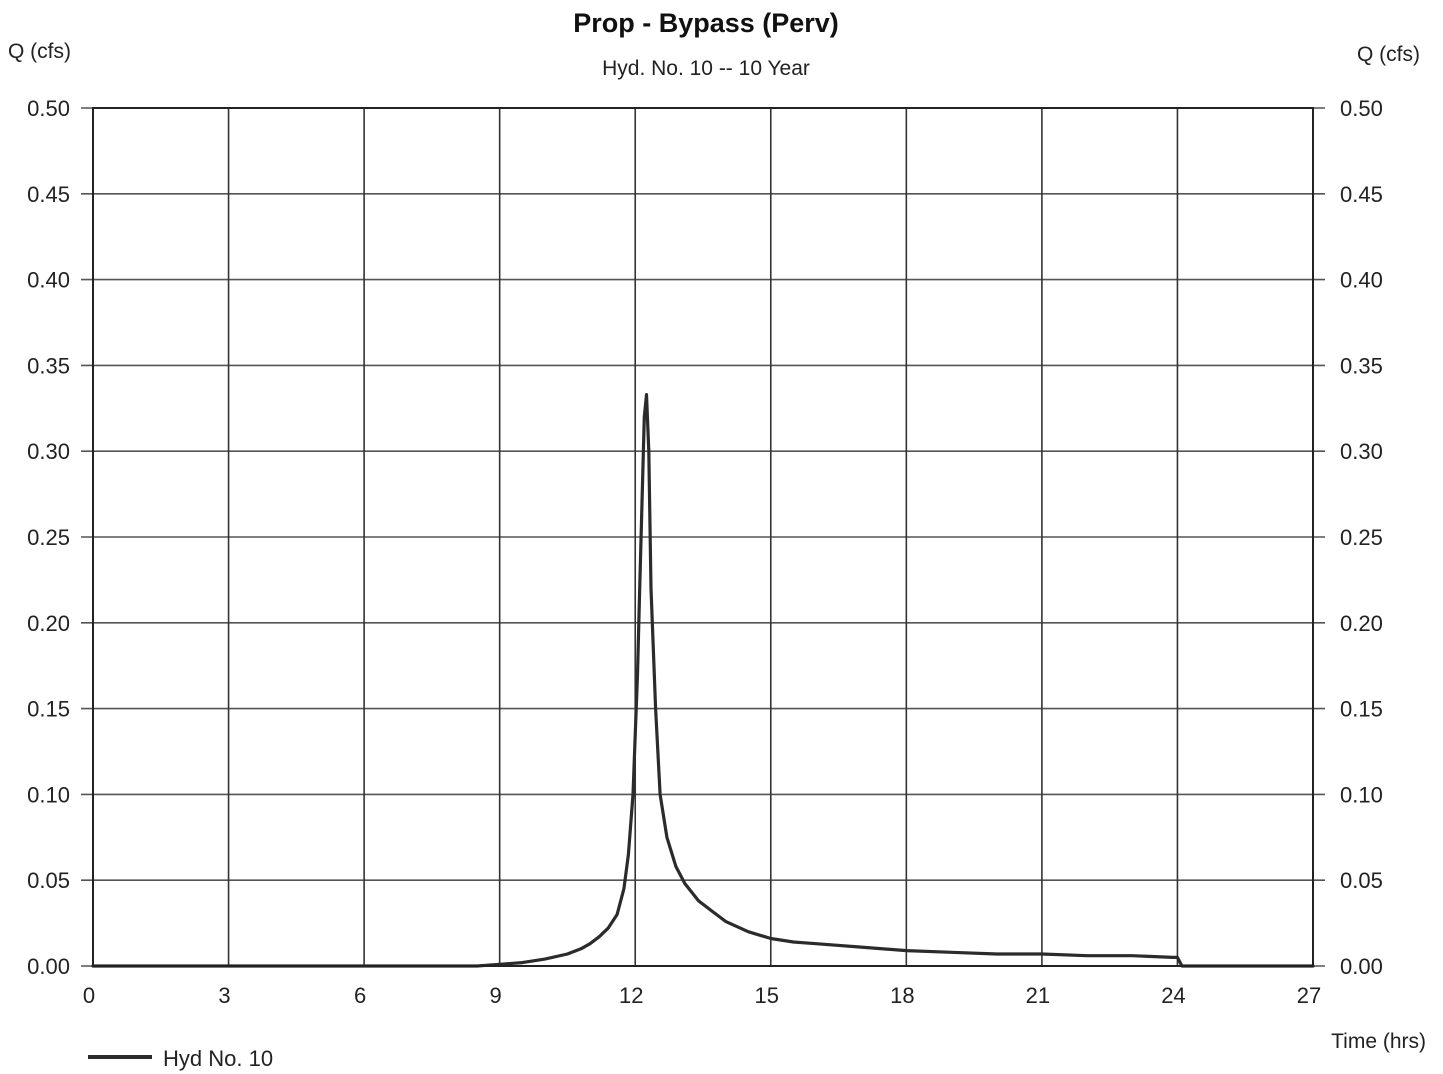 This screenshot has width=1443, height=1074. I want to click on y-tick-label-left: 0.50, so click(48, 108).